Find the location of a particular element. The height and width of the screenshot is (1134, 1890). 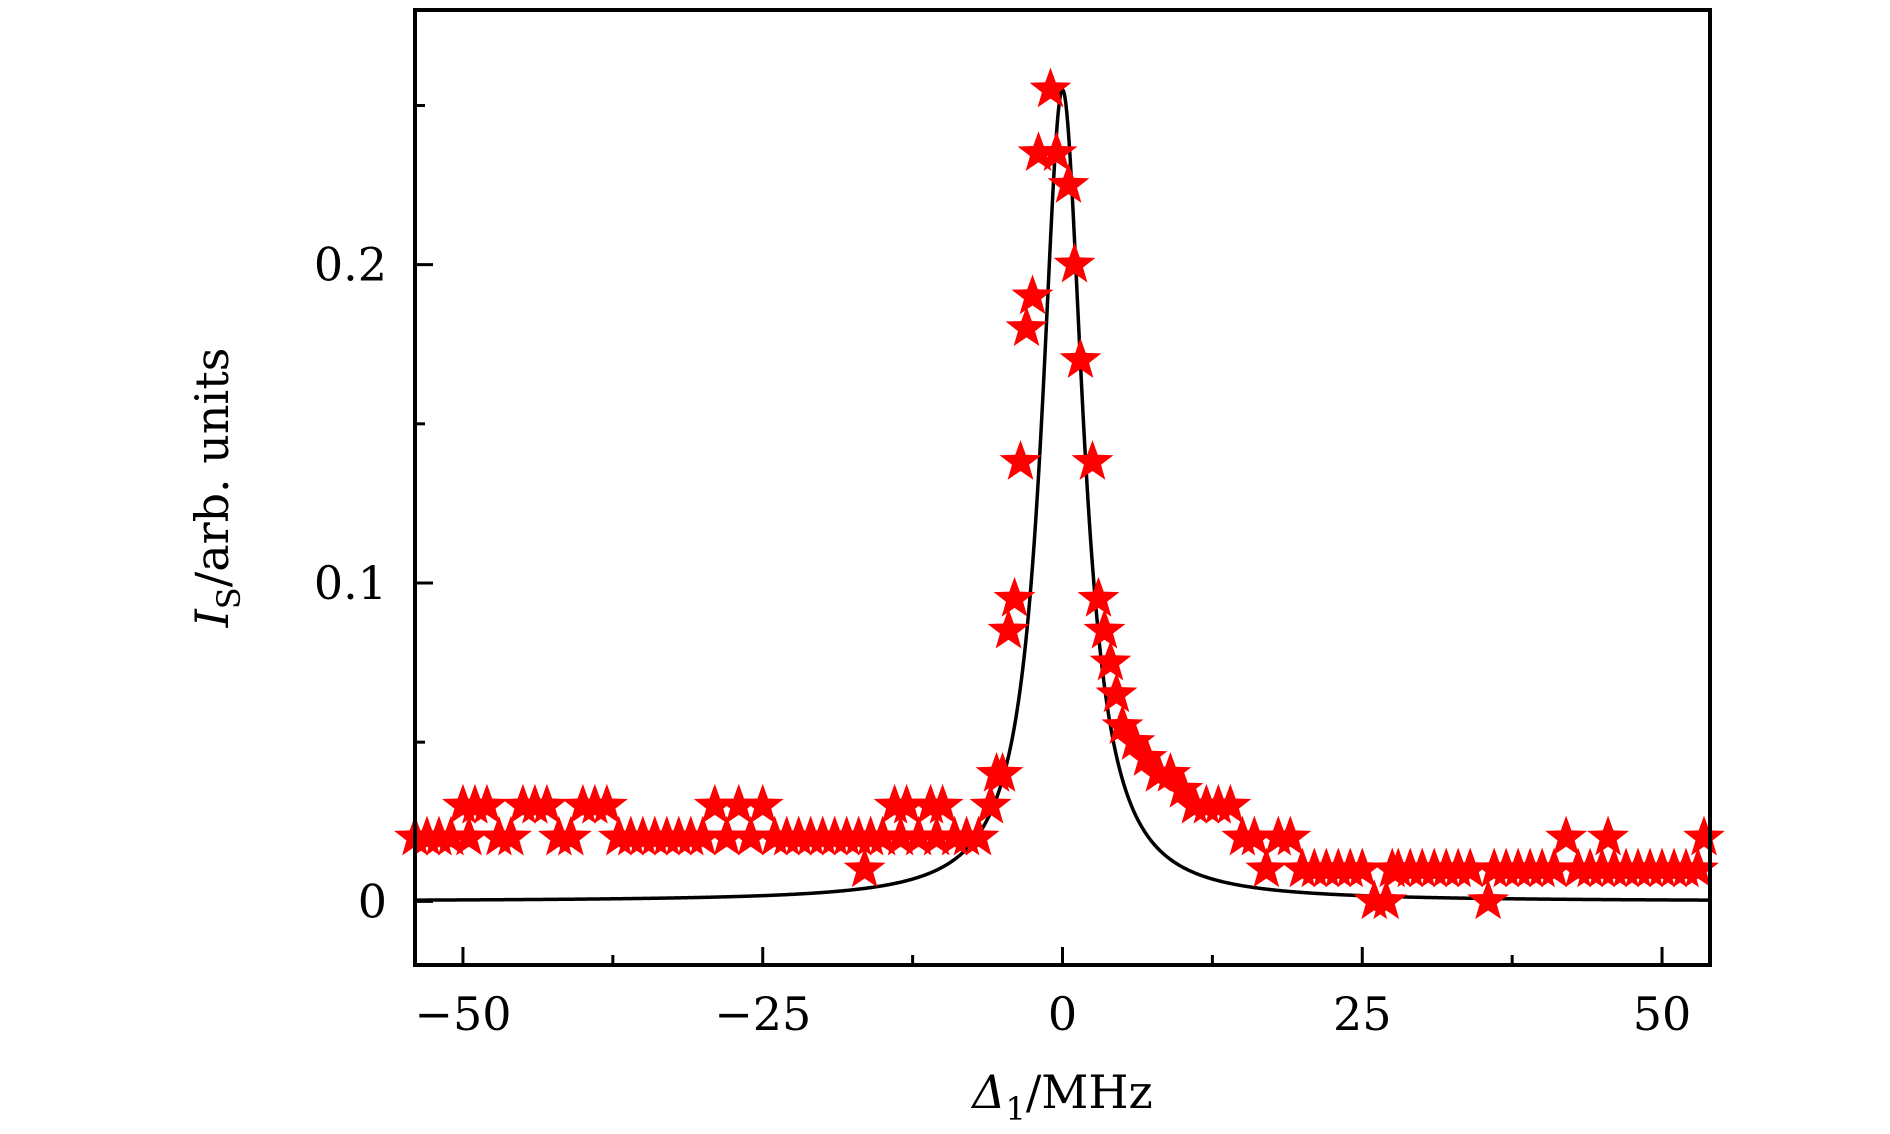

x-axis-title: Δ1/MHz is located at coordinates (1061, 1096).